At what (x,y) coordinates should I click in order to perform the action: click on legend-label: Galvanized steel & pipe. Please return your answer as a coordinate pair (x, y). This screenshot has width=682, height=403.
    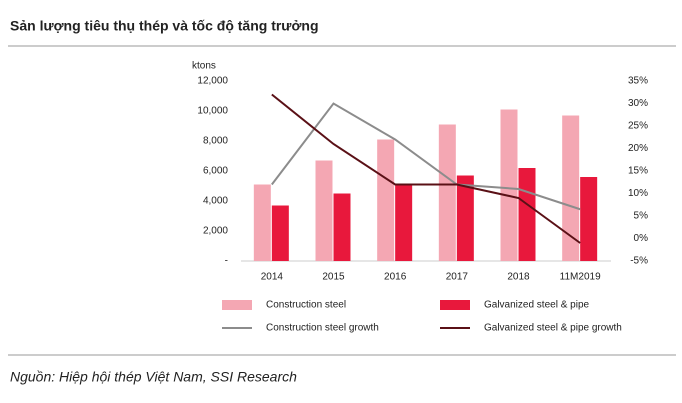
    Looking at the image, I should click on (537, 305).